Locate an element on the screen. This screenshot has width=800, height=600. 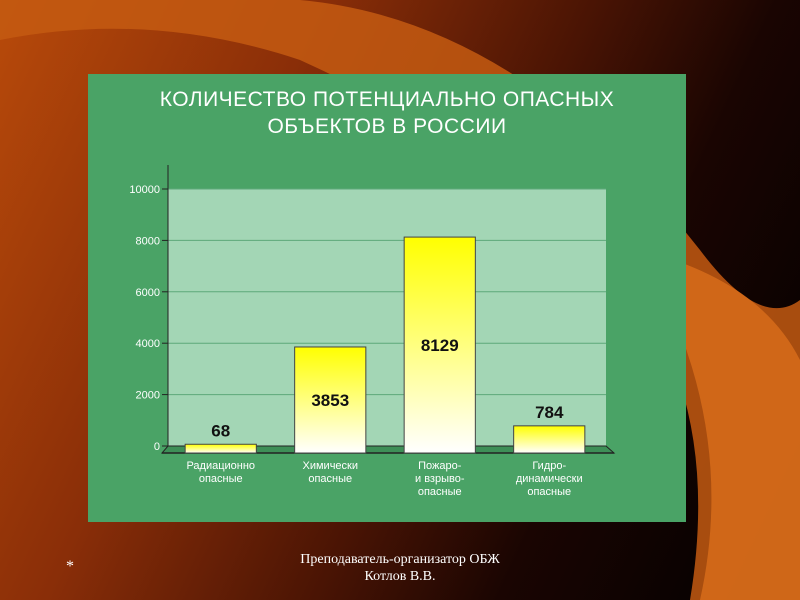
y-tick-label: 4000 is located at coordinates (148, 344).